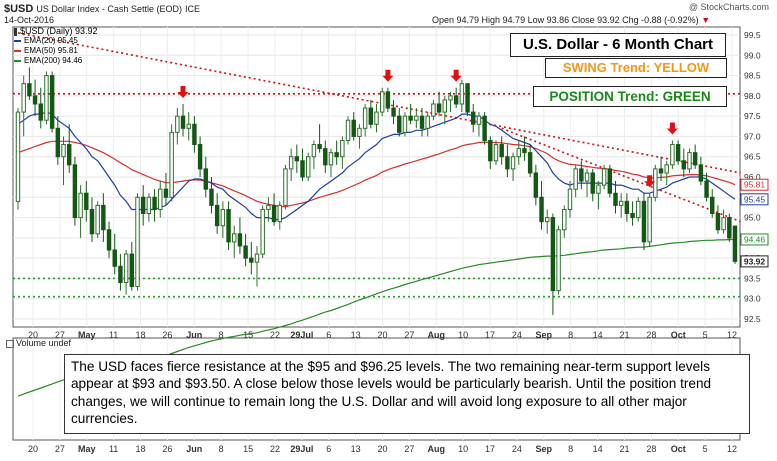 This screenshot has height=461, width=777. I want to click on y-tick-label: 96.5, so click(752, 157).